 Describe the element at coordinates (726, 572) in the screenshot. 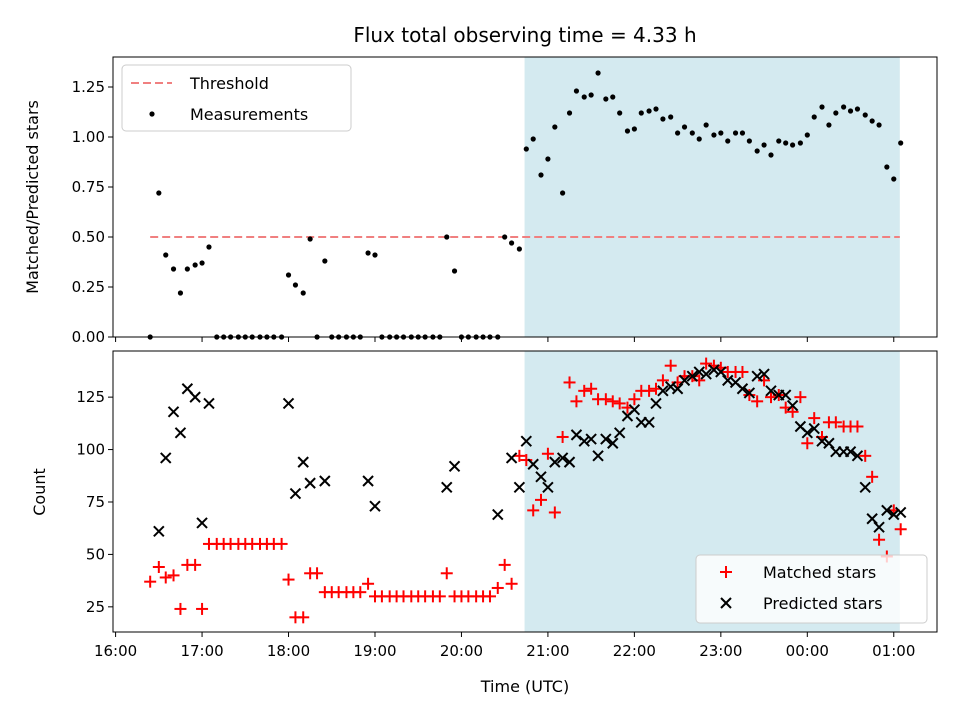

I see `legend-matched-swatch` at that location.